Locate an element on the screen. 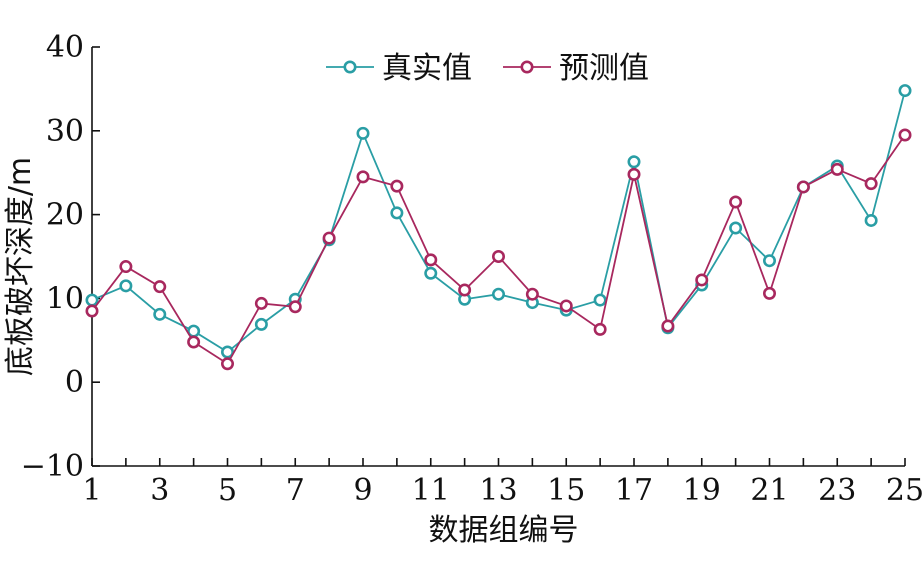 Image resolution: width=923 pixels, height=576 pixels. y-axis-title: 底板破坏深度/m is located at coordinates (20, 266).